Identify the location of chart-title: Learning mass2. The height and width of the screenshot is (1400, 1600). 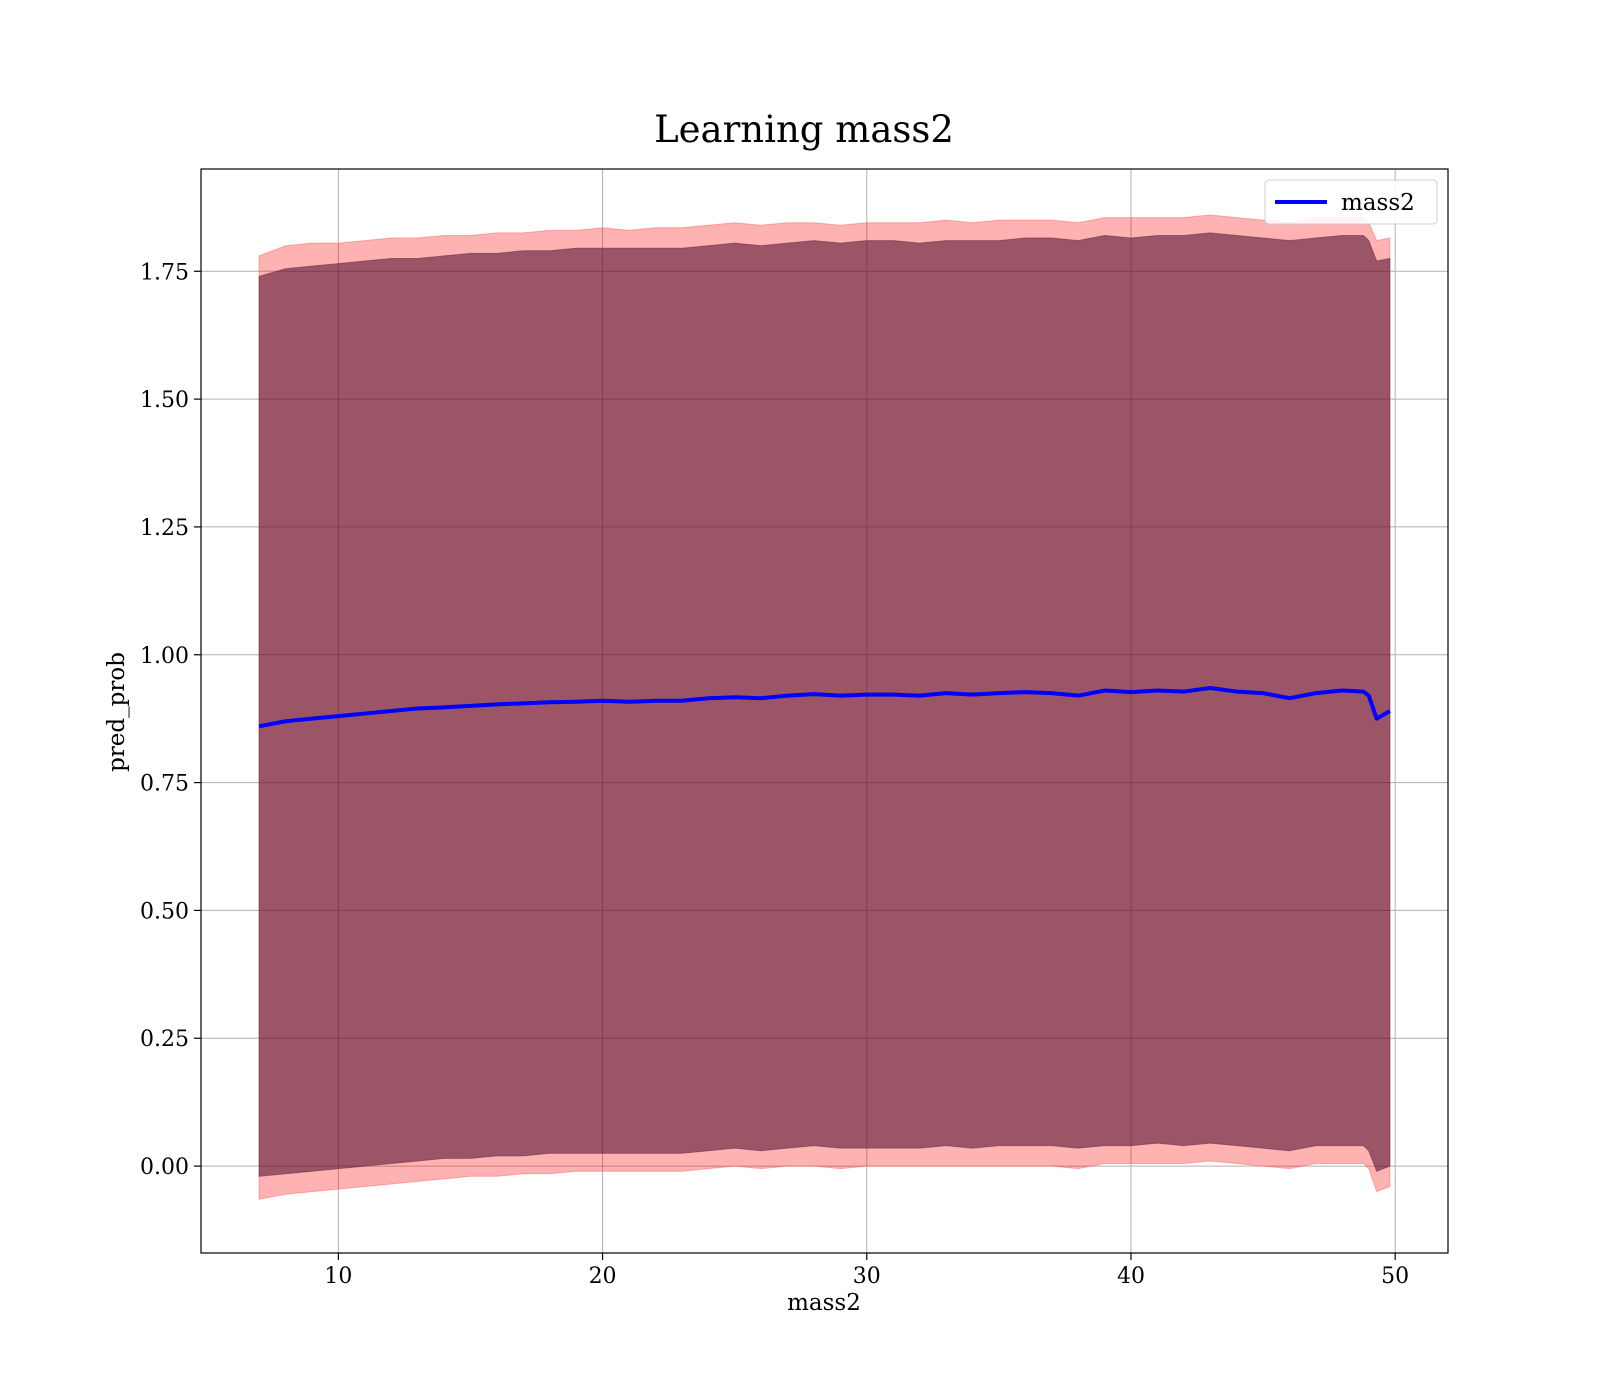
(804, 129).